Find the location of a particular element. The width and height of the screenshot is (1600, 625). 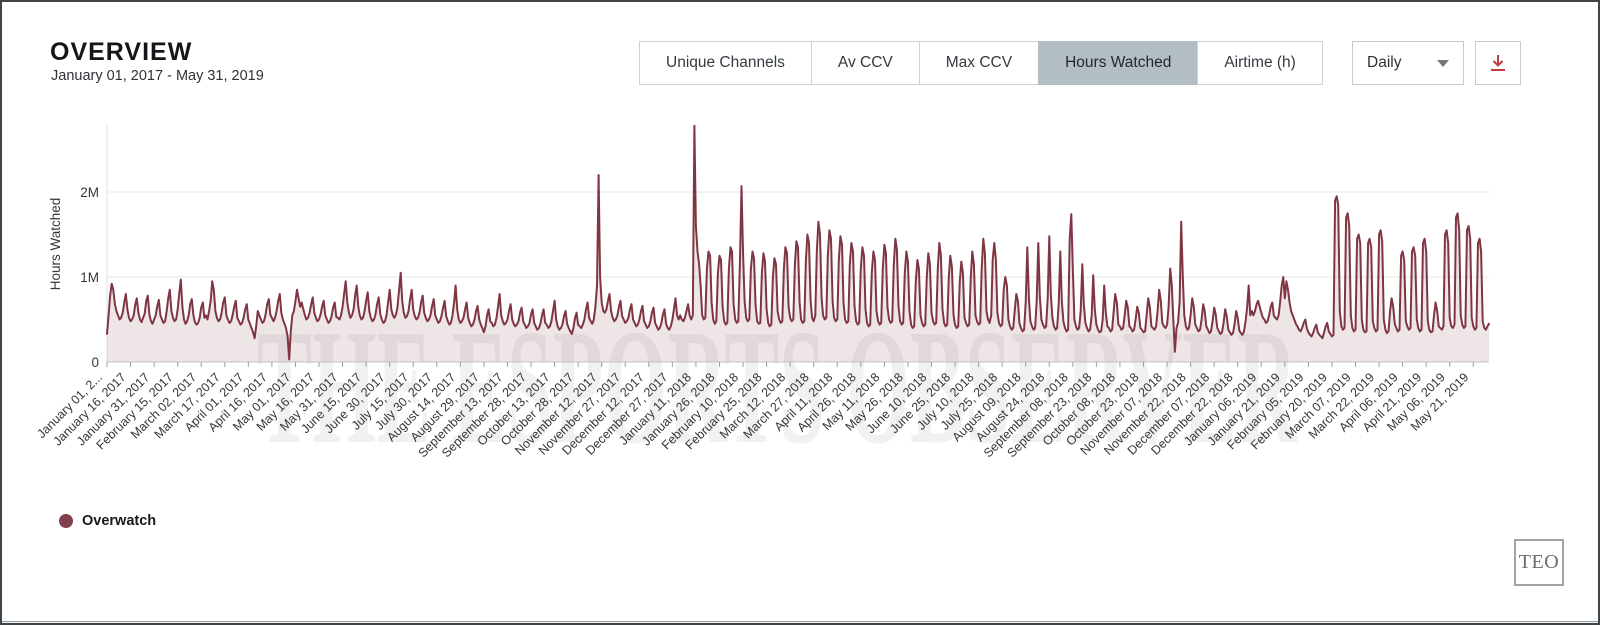

date-range: January 01, 2017 - May 31, 2019 is located at coordinates (157, 76).